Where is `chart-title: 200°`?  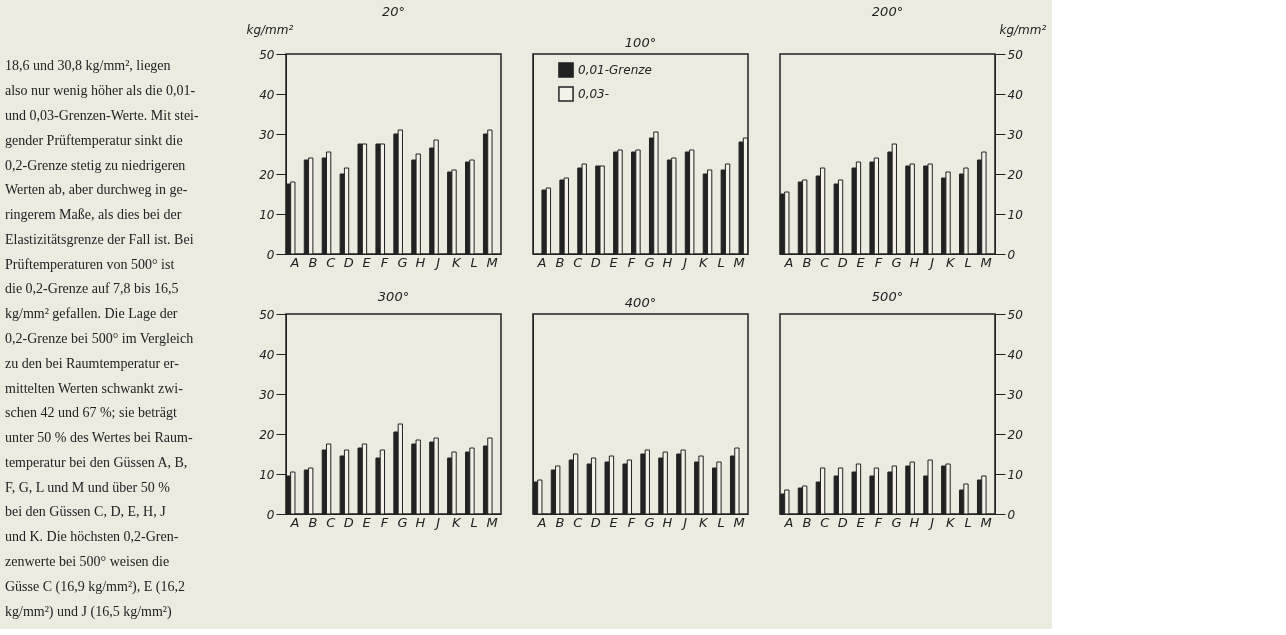
chart-title: 200° is located at coordinates (887, 11).